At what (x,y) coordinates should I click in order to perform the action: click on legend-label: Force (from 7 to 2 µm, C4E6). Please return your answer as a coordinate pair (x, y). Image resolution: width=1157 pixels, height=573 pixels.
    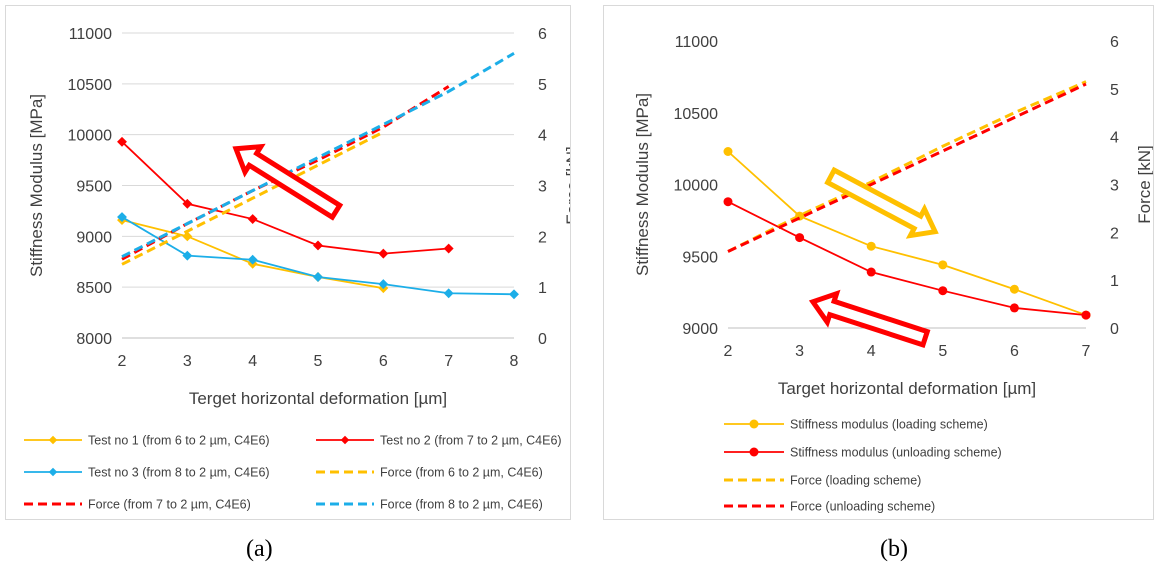
    Looking at the image, I should click on (169, 505).